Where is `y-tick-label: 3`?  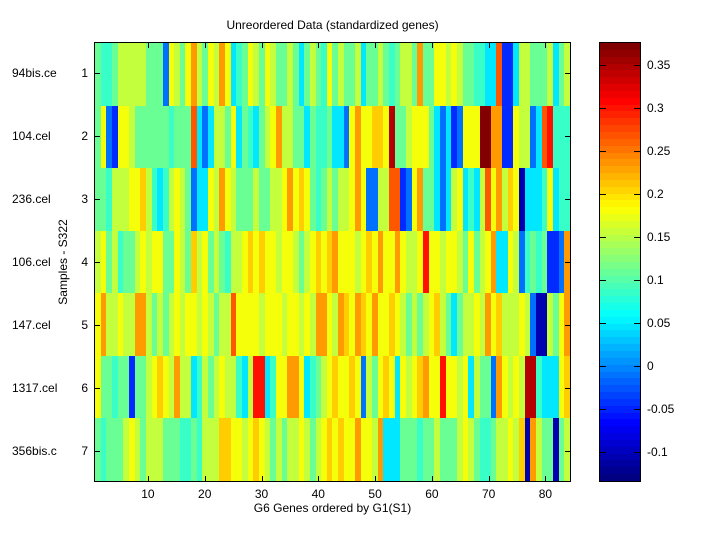 y-tick-label: 3 is located at coordinates (84, 199).